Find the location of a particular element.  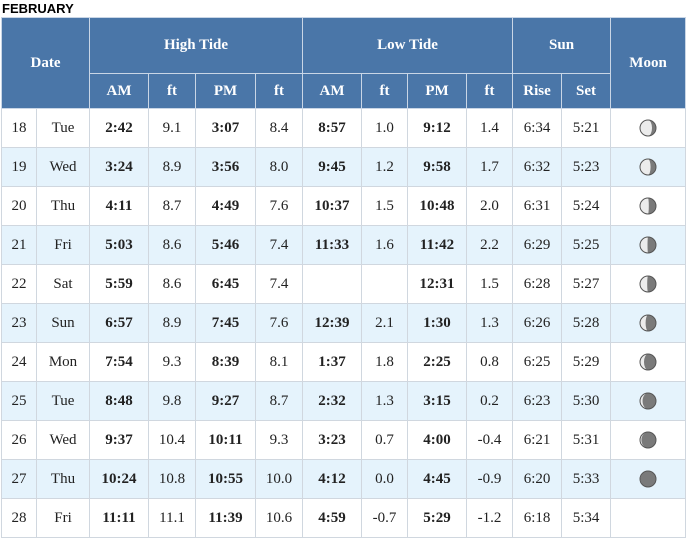

low-am-ft: 2.1 is located at coordinates (384, 323).